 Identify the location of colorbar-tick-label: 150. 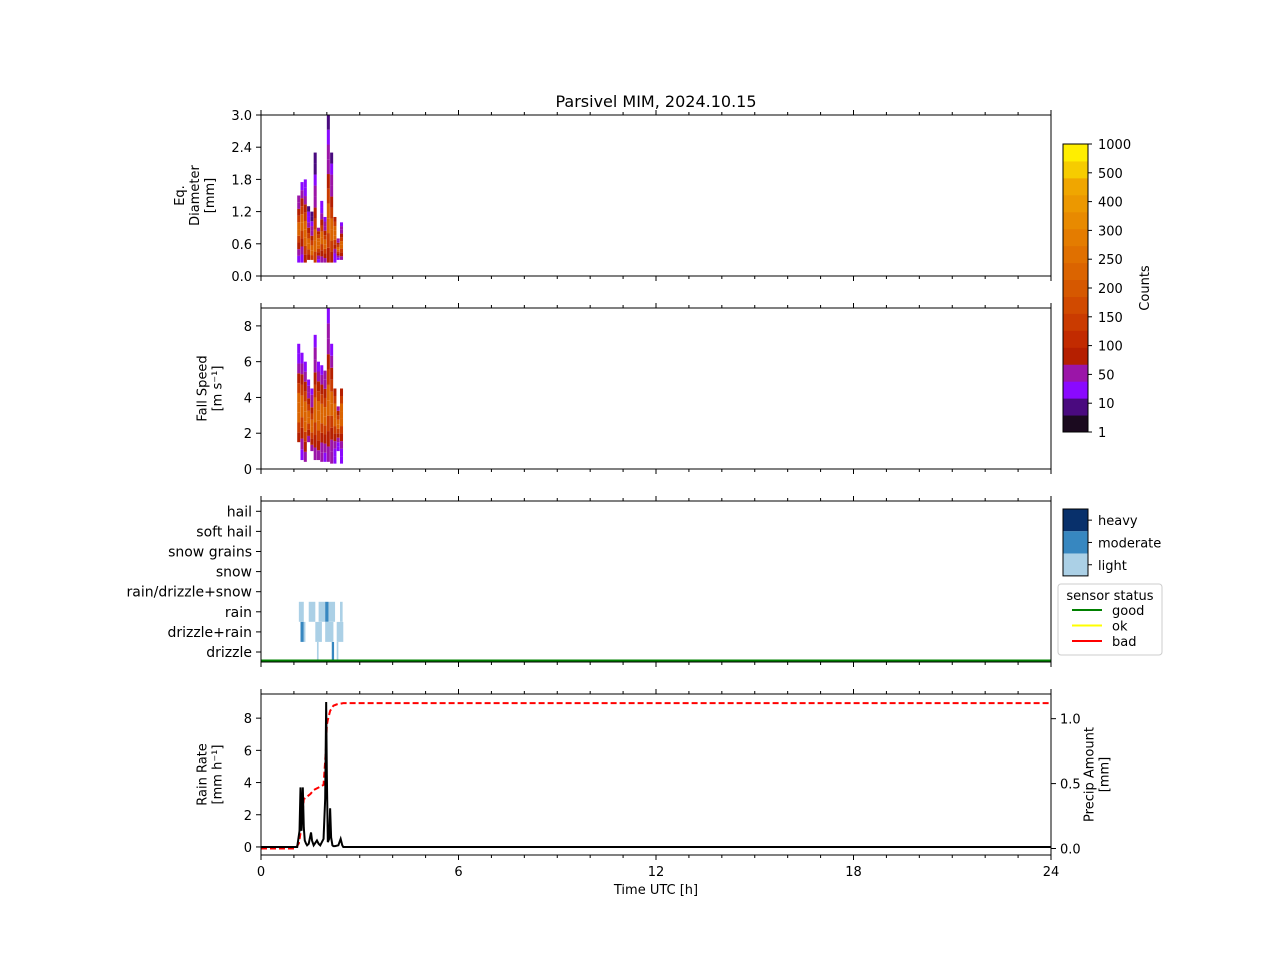
(1110, 318).